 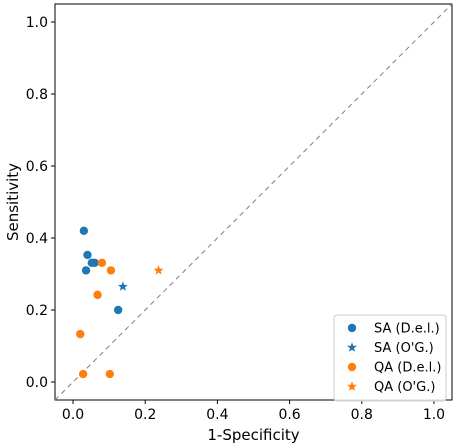 What do you see at coordinates (407, 368) in the screenshot?
I see `legend-label: QA (D.e.l.)` at bounding box center [407, 368].